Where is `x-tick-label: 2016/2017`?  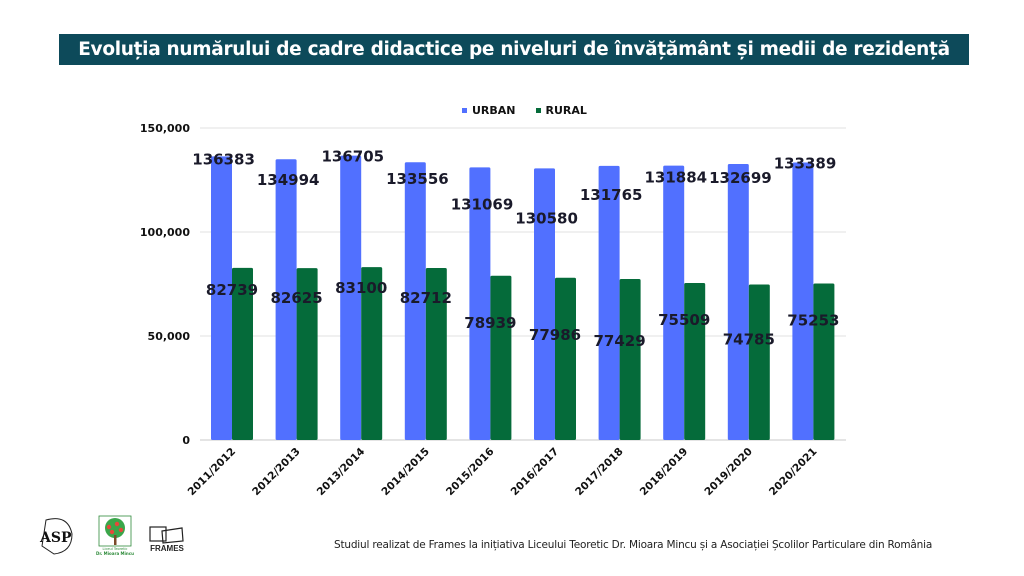 x-tick-label: 2016/2017 is located at coordinates (535, 472).